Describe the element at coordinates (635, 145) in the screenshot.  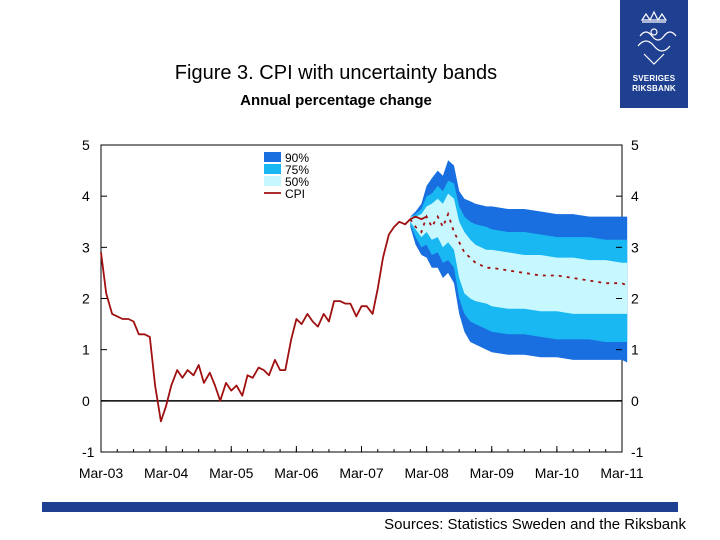
I see `y-tick-label-right: 5` at that location.